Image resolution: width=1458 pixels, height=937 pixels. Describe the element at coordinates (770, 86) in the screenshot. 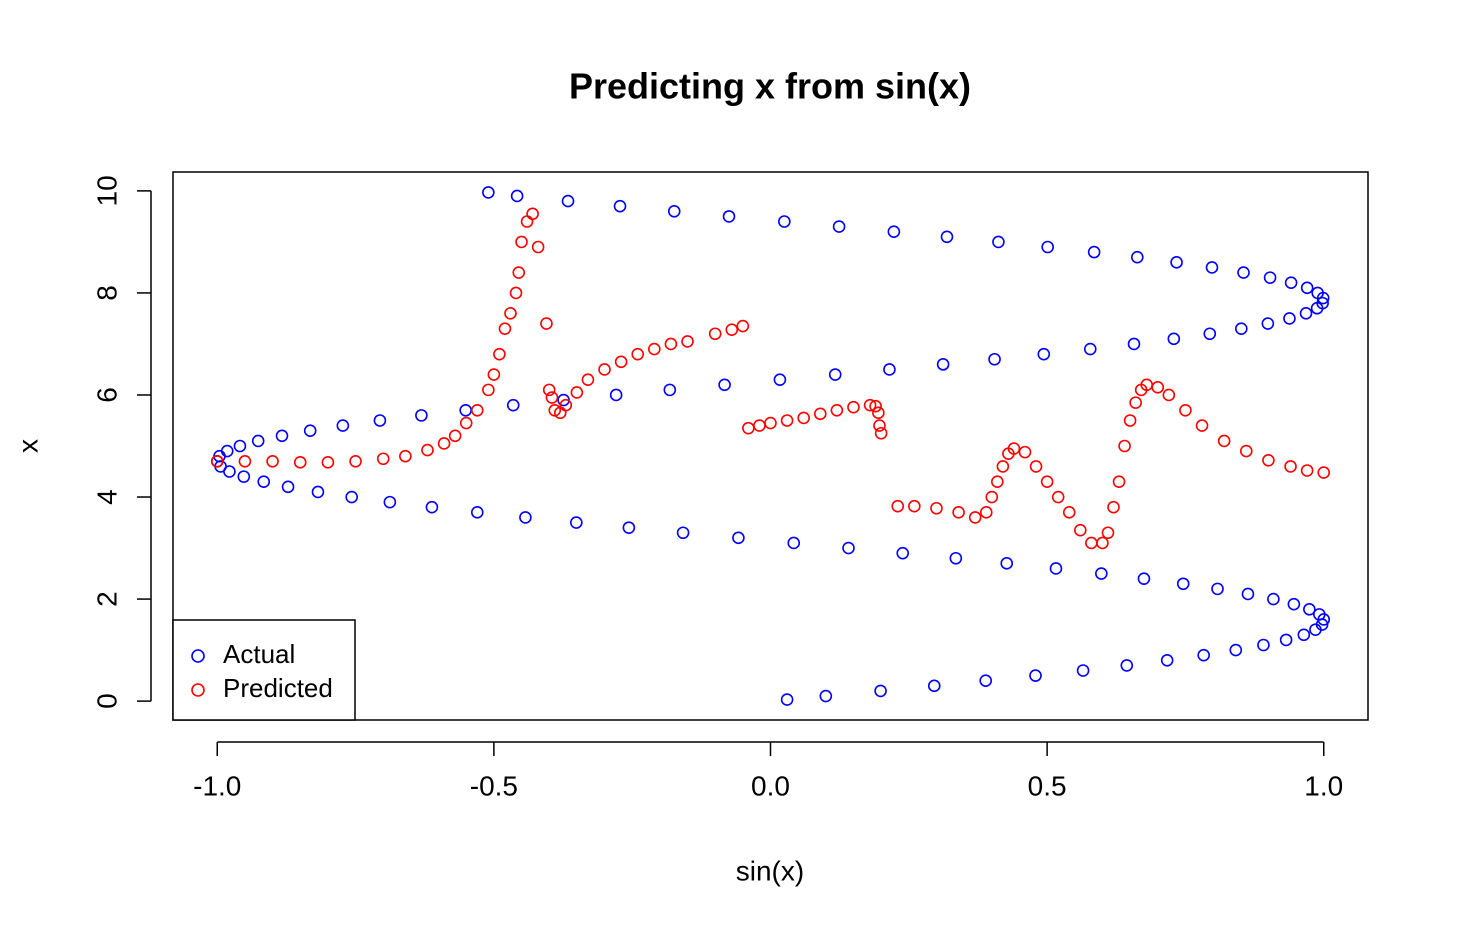

I see `chart-title: Predicting x from sin(x)` at that location.